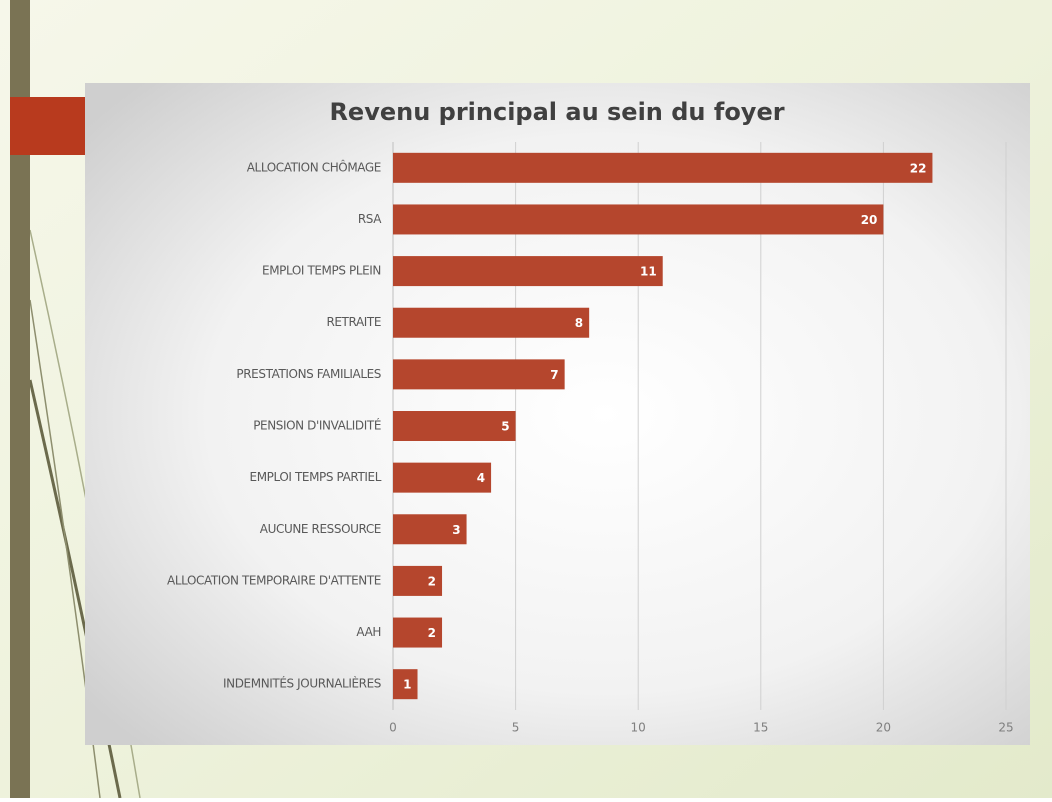 Image resolution: width=1052 pixels, height=802 pixels. What do you see at coordinates (554, 375) in the screenshot?
I see `data-label: 7` at bounding box center [554, 375].